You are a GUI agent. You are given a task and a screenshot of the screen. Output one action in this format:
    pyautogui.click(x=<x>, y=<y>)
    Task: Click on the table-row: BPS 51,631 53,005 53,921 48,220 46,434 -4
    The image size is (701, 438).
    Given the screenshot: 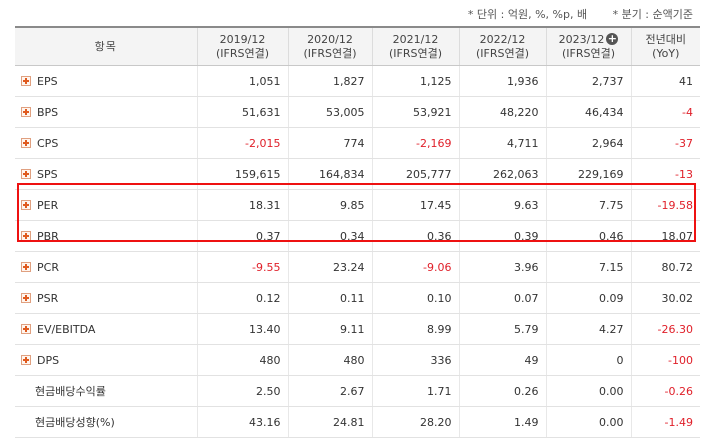 What is the action you would take?
    pyautogui.click(x=357, y=112)
    